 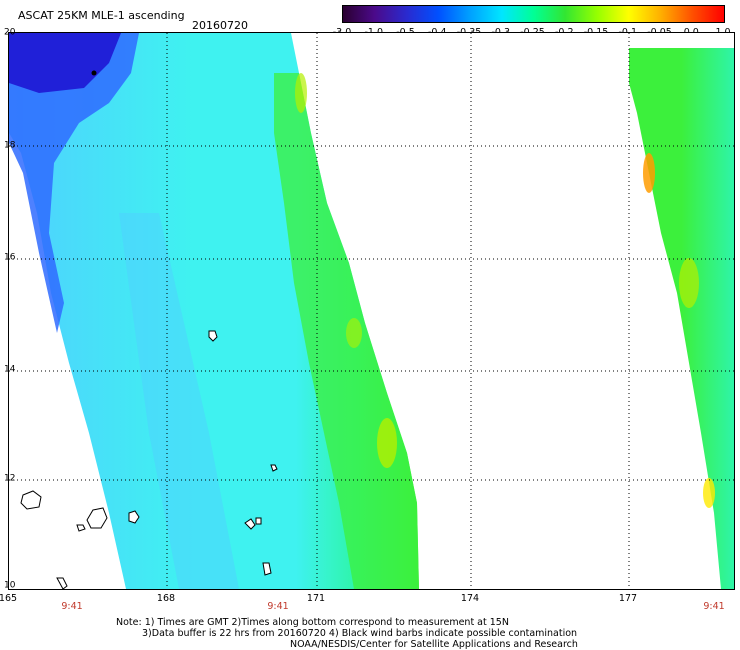 I want to click on yellow-patch, so click(x=709, y=493).